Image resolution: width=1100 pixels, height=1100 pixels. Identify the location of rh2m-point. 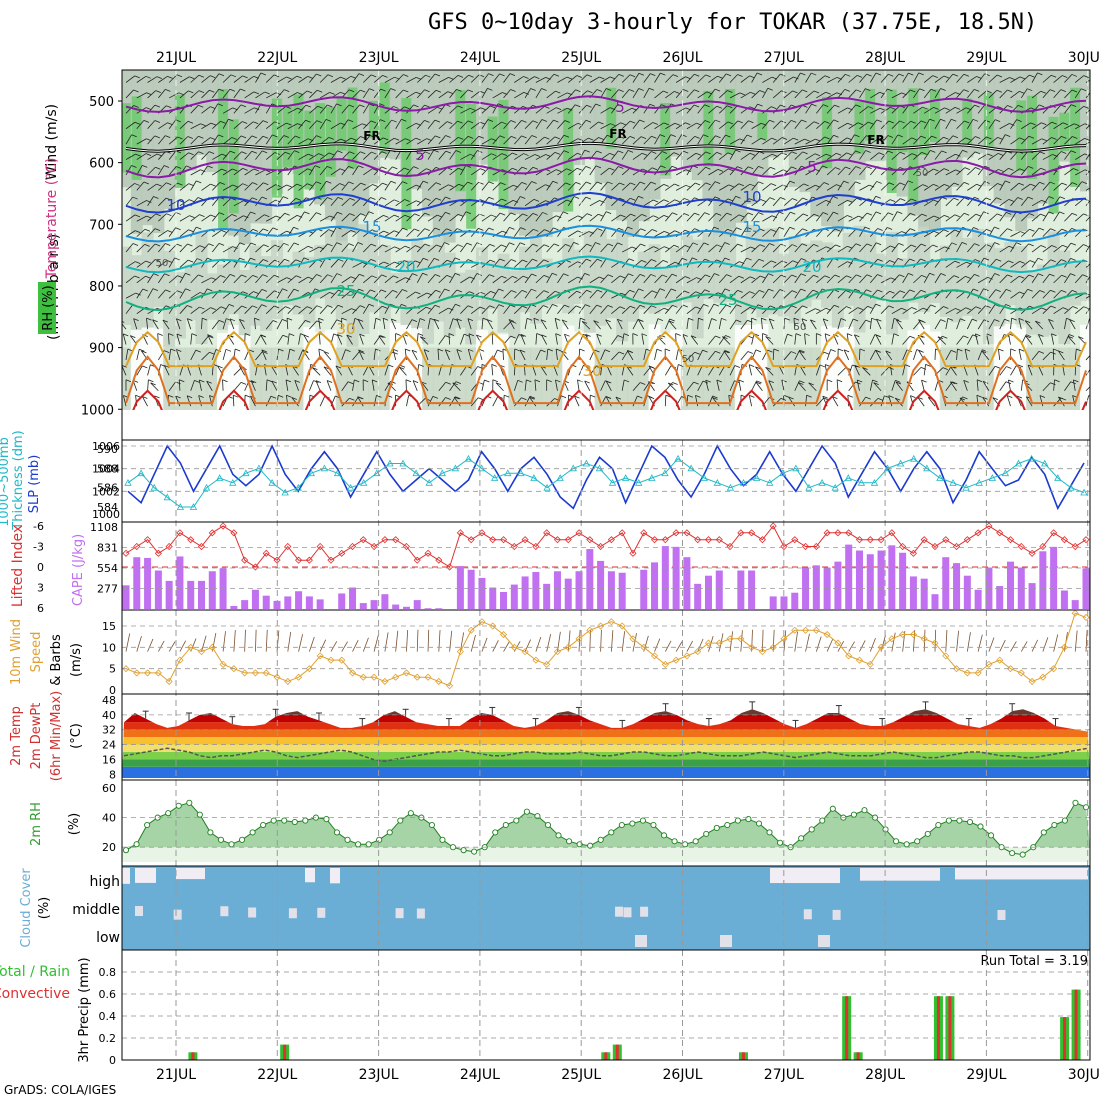
(769, 832).